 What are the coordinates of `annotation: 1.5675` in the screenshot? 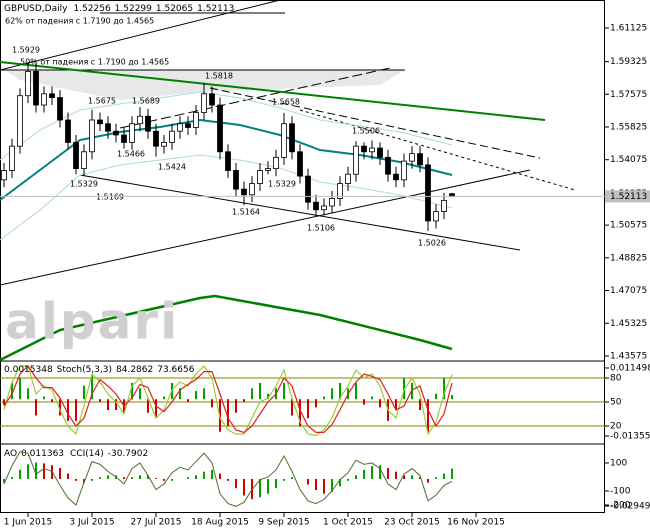 It's located at (102, 101).